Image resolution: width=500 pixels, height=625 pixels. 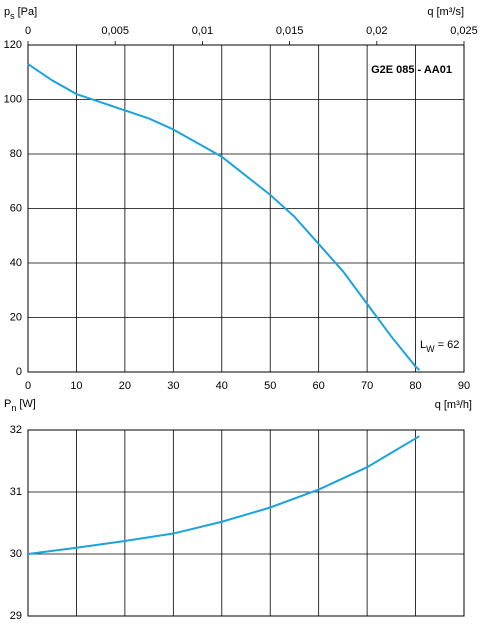 What do you see at coordinates (376, 31) in the screenshot?
I see `x2-tick-label: 0,02` at bounding box center [376, 31].